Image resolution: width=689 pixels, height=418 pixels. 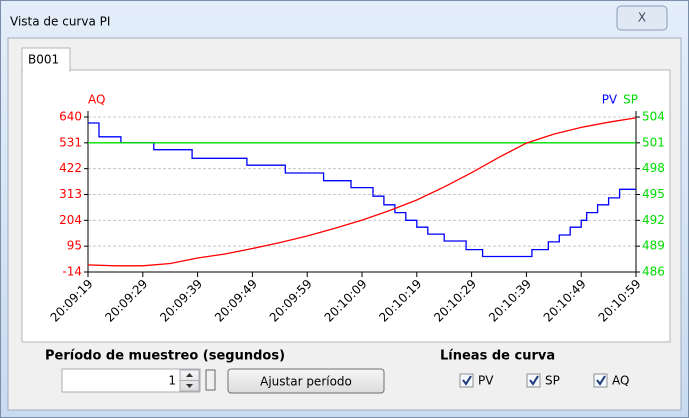 I want to click on legend-label: PV, so click(x=610, y=100).